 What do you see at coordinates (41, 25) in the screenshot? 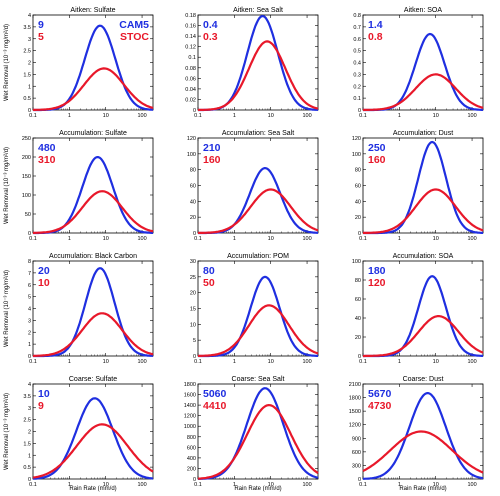
I see `panel-value-cam5: 9` at bounding box center [41, 25].